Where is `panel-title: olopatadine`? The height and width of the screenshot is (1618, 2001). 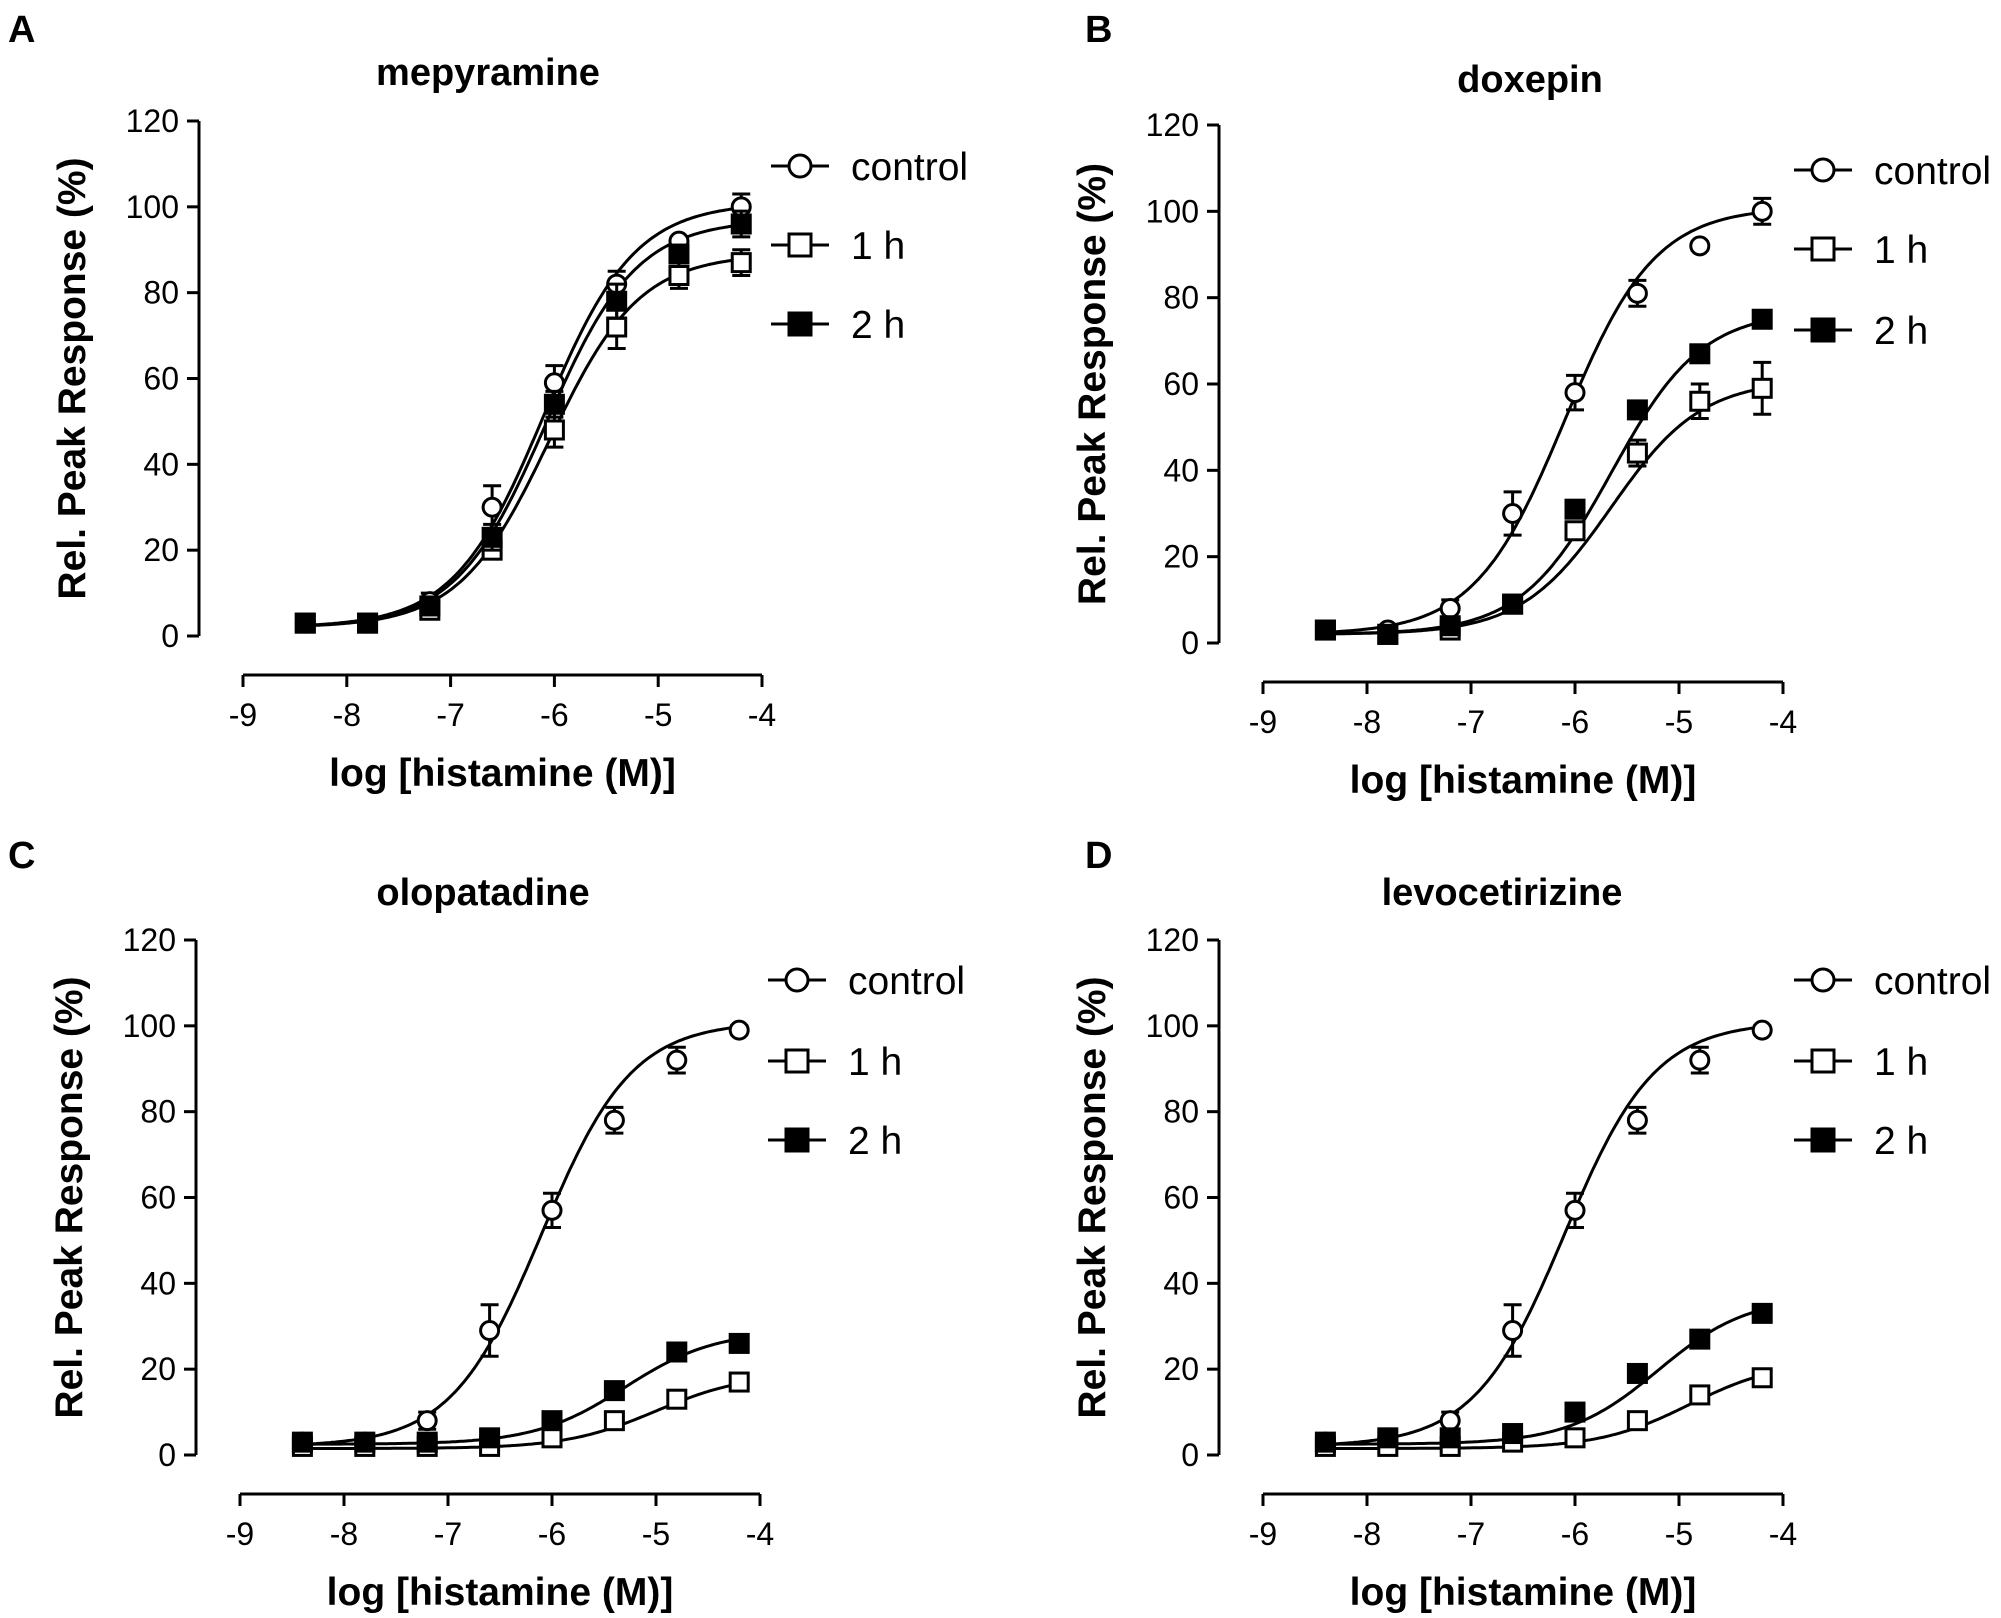
panel-title: olopatadine is located at coordinates (482, 893).